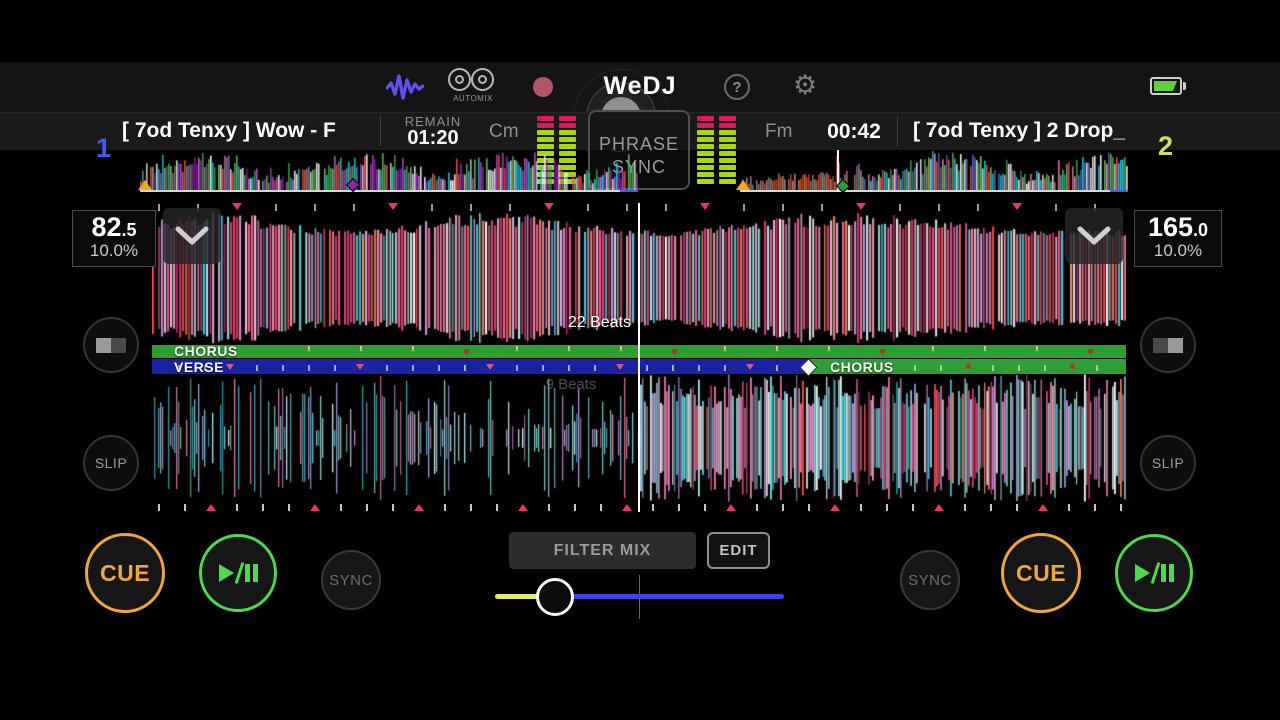 The height and width of the screenshot is (720, 1280). Describe the element at coordinates (111, 463) in the screenshot. I see `deck1-slip-button: SLIP` at that location.